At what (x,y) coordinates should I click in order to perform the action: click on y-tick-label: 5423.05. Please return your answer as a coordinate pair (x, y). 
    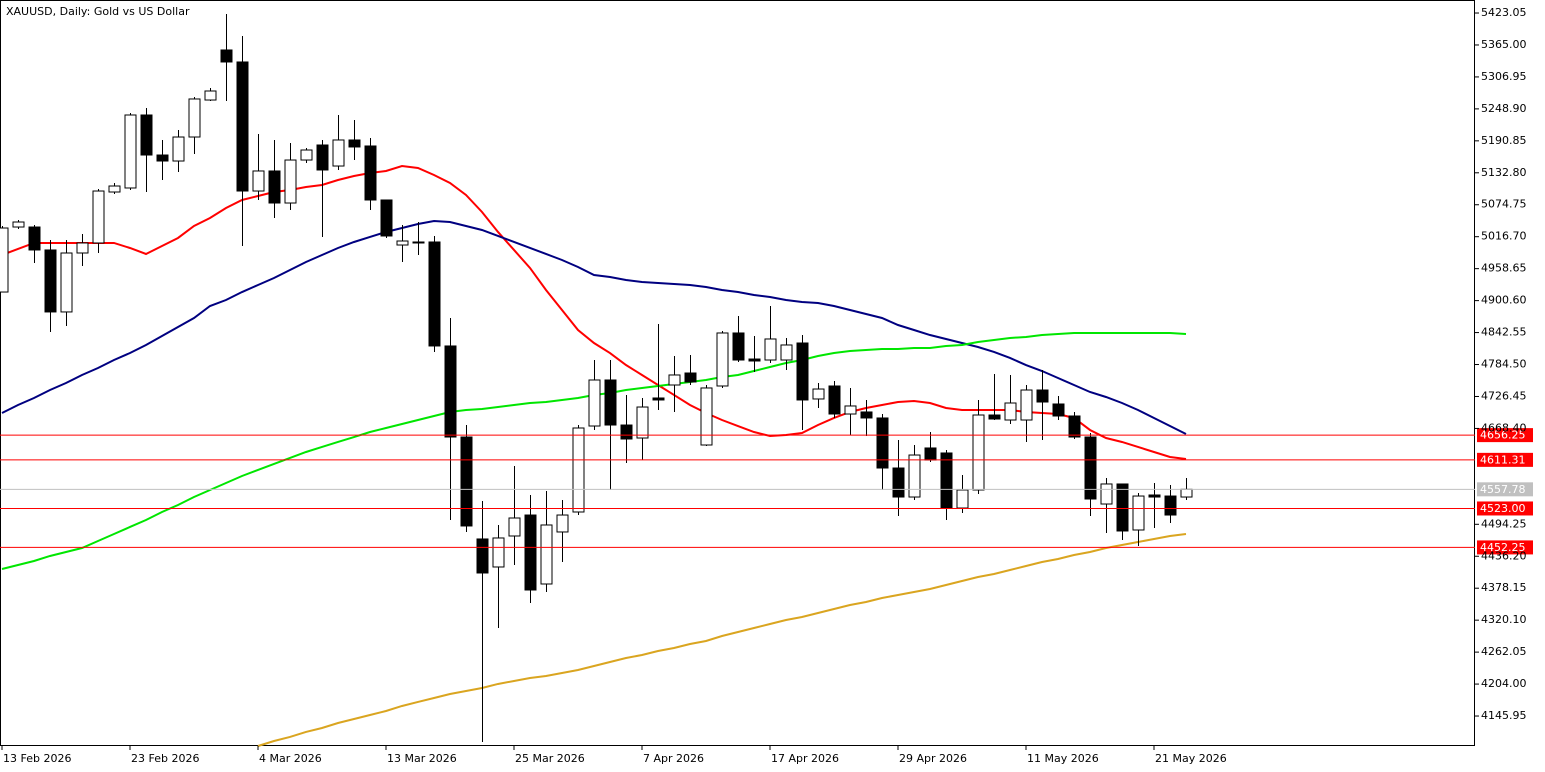
    Looking at the image, I should click on (1504, 12).